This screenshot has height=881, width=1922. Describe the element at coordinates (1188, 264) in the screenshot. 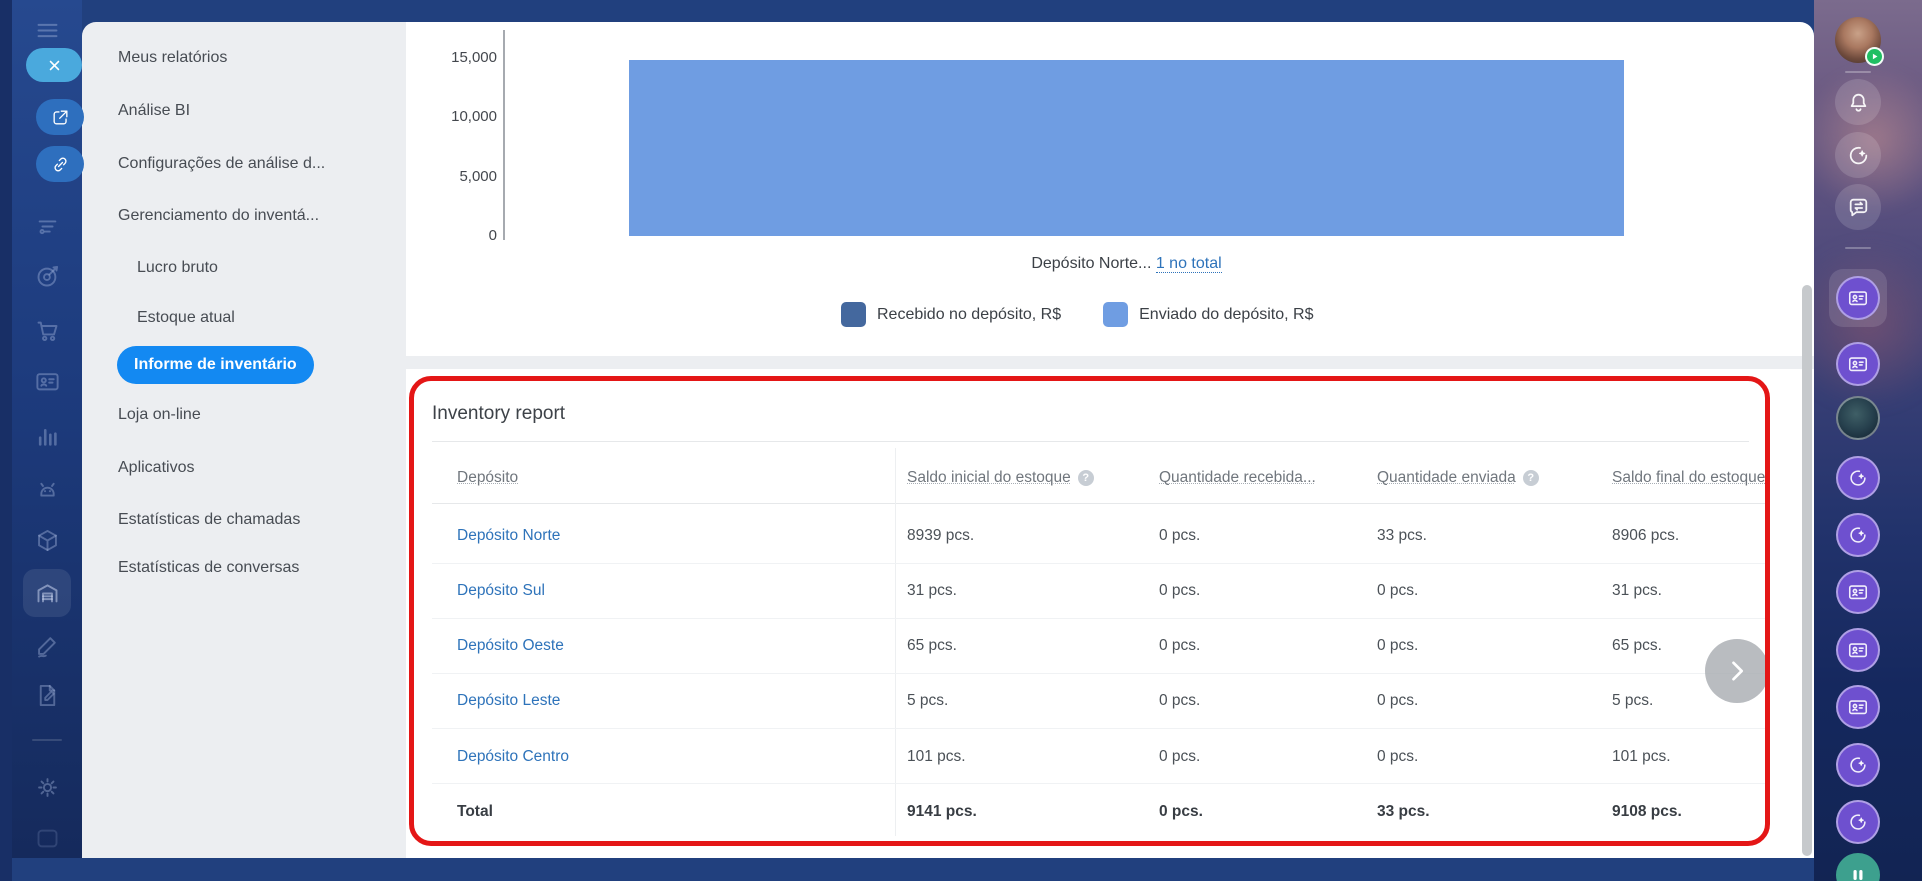

I see `total-count-link: 1 no total` at that location.